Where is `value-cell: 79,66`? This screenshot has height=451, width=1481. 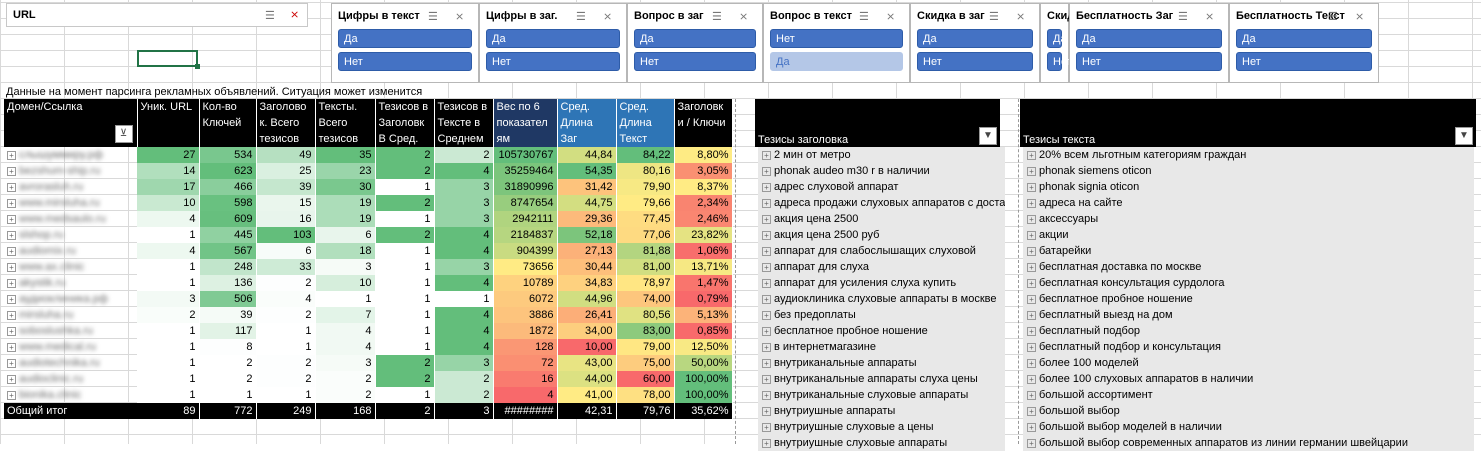 value-cell: 79,66 is located at coordinates (645, 203).